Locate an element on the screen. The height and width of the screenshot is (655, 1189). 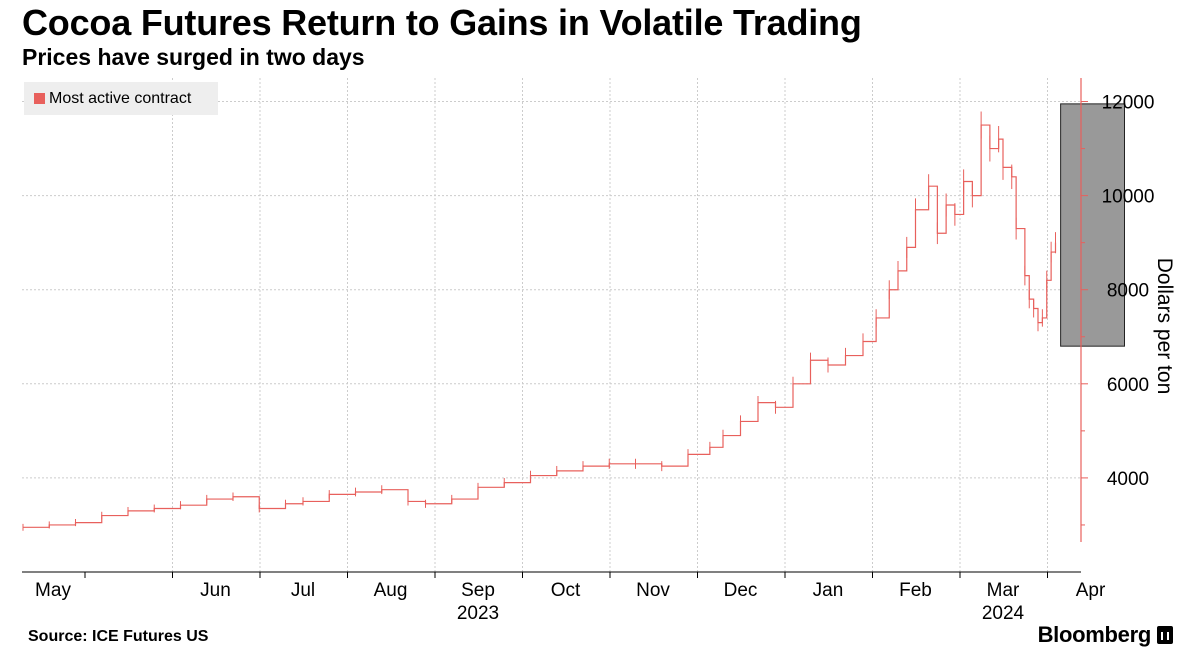
x-tick-label: Dec is located at coordinates (741, 590).